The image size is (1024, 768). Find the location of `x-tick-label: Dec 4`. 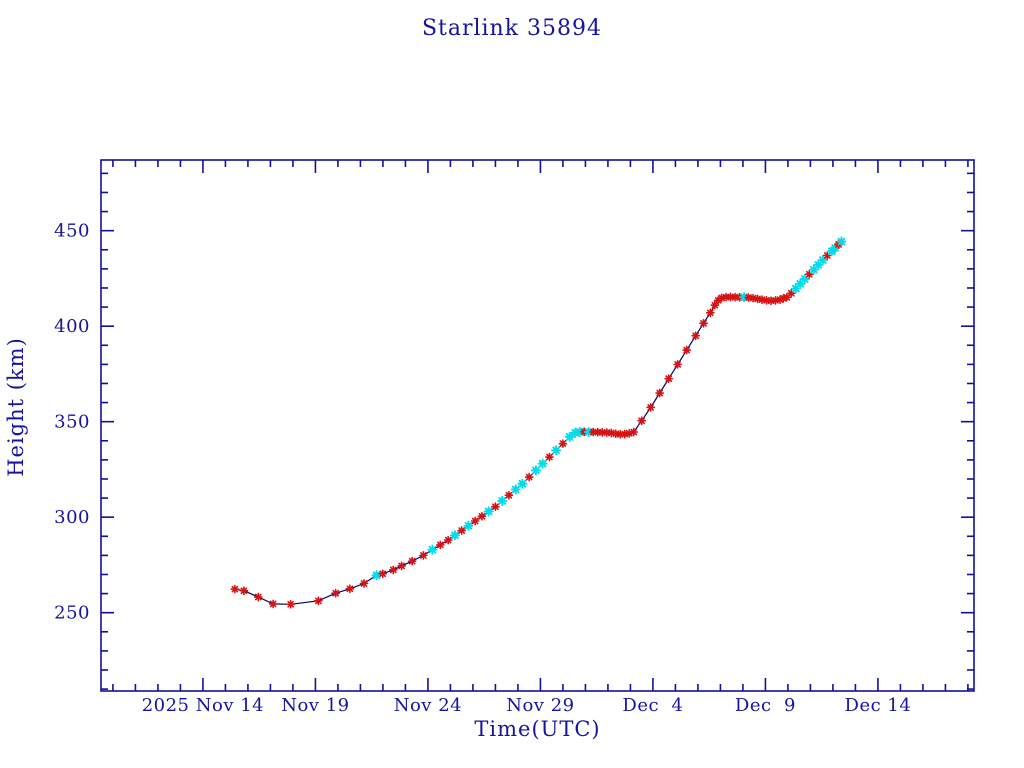

x-tick-label: Dec 4 is located at coordinates (652, 705).